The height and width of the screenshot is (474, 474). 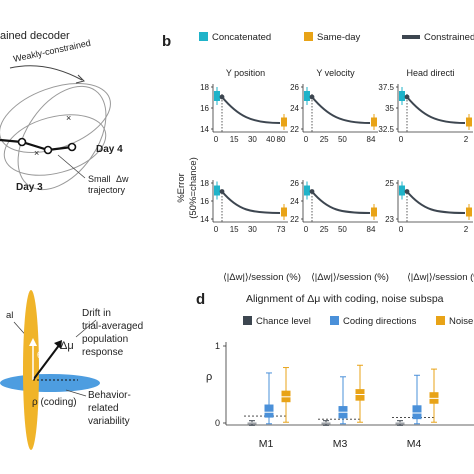 What do you see at coordinates (71, 166) in the screenshot?
I see `small-dw-pointer` at bounding box center [71, 166].